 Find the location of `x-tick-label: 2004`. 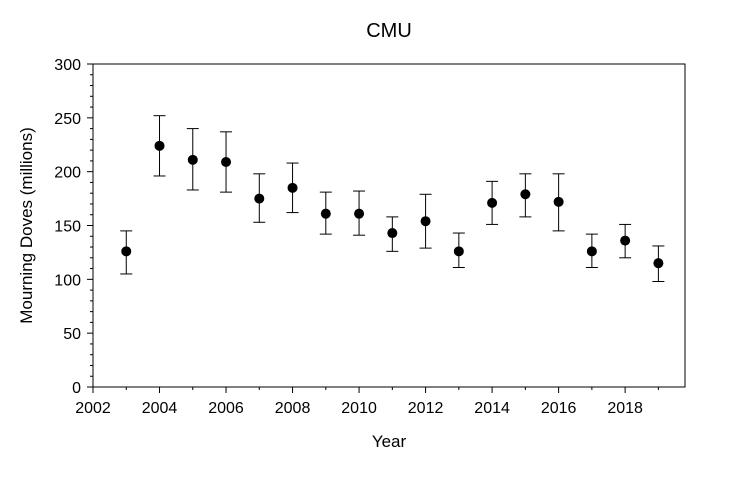

x-tick-label: 2004 is located at coordinates (160, 408).